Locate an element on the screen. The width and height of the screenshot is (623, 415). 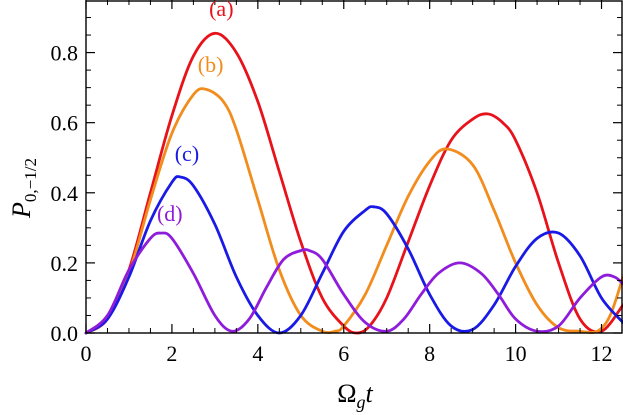
y-tick-label: 0.8 is located at coordinates (65, 53).